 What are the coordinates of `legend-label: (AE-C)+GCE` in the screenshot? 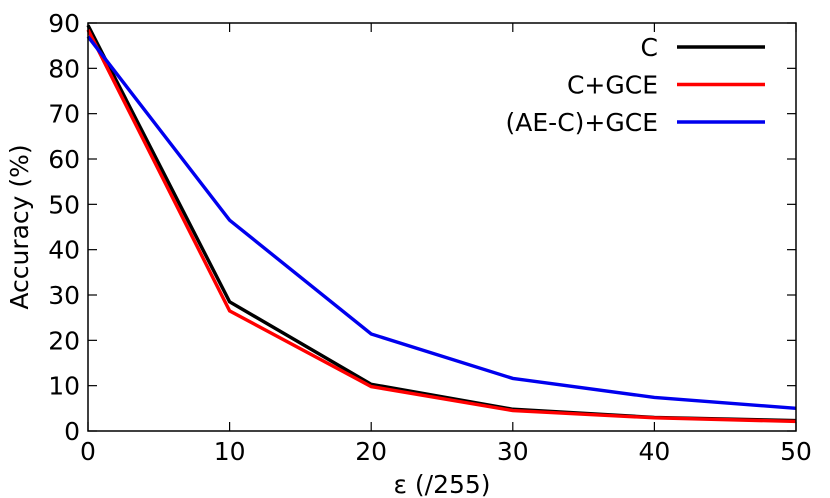 It's located at (582, 122).